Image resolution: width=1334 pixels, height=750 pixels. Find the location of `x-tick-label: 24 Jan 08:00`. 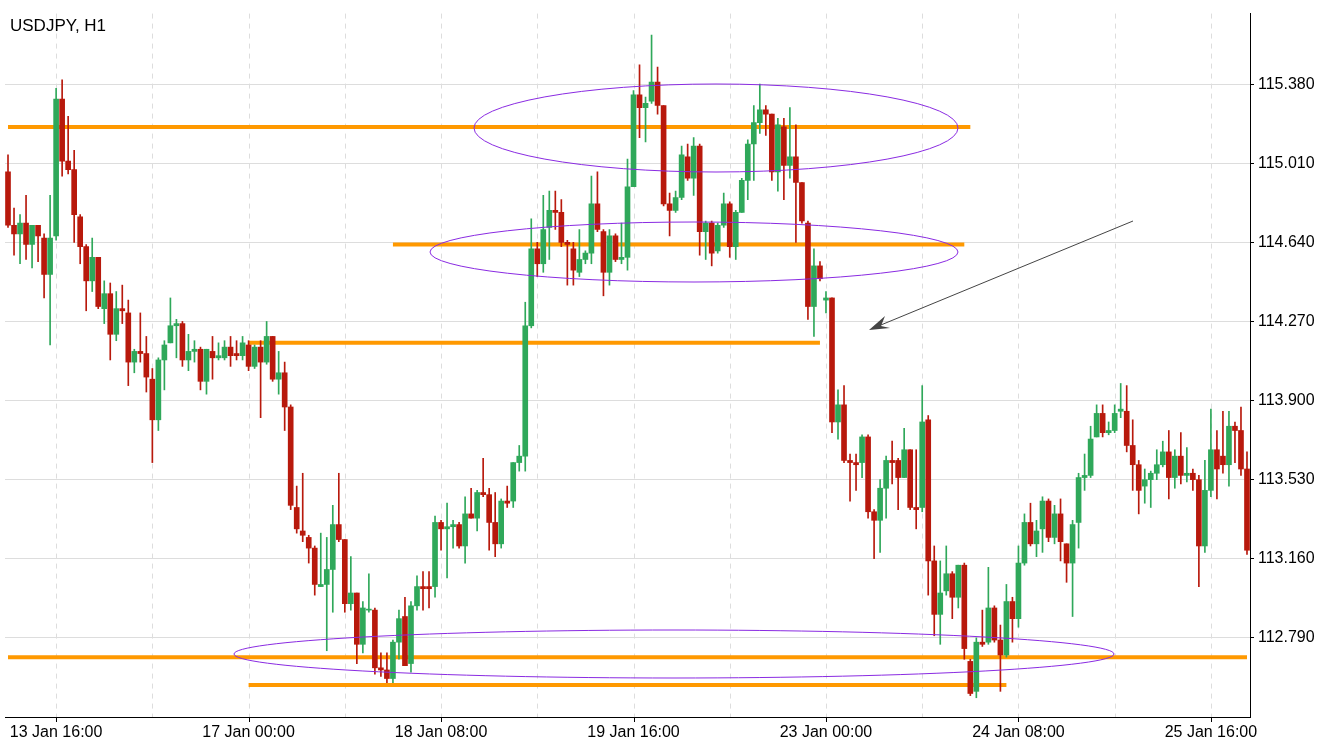

x-tick-label: 24 Jan 08:00 is located at coordinates (1018, 732).